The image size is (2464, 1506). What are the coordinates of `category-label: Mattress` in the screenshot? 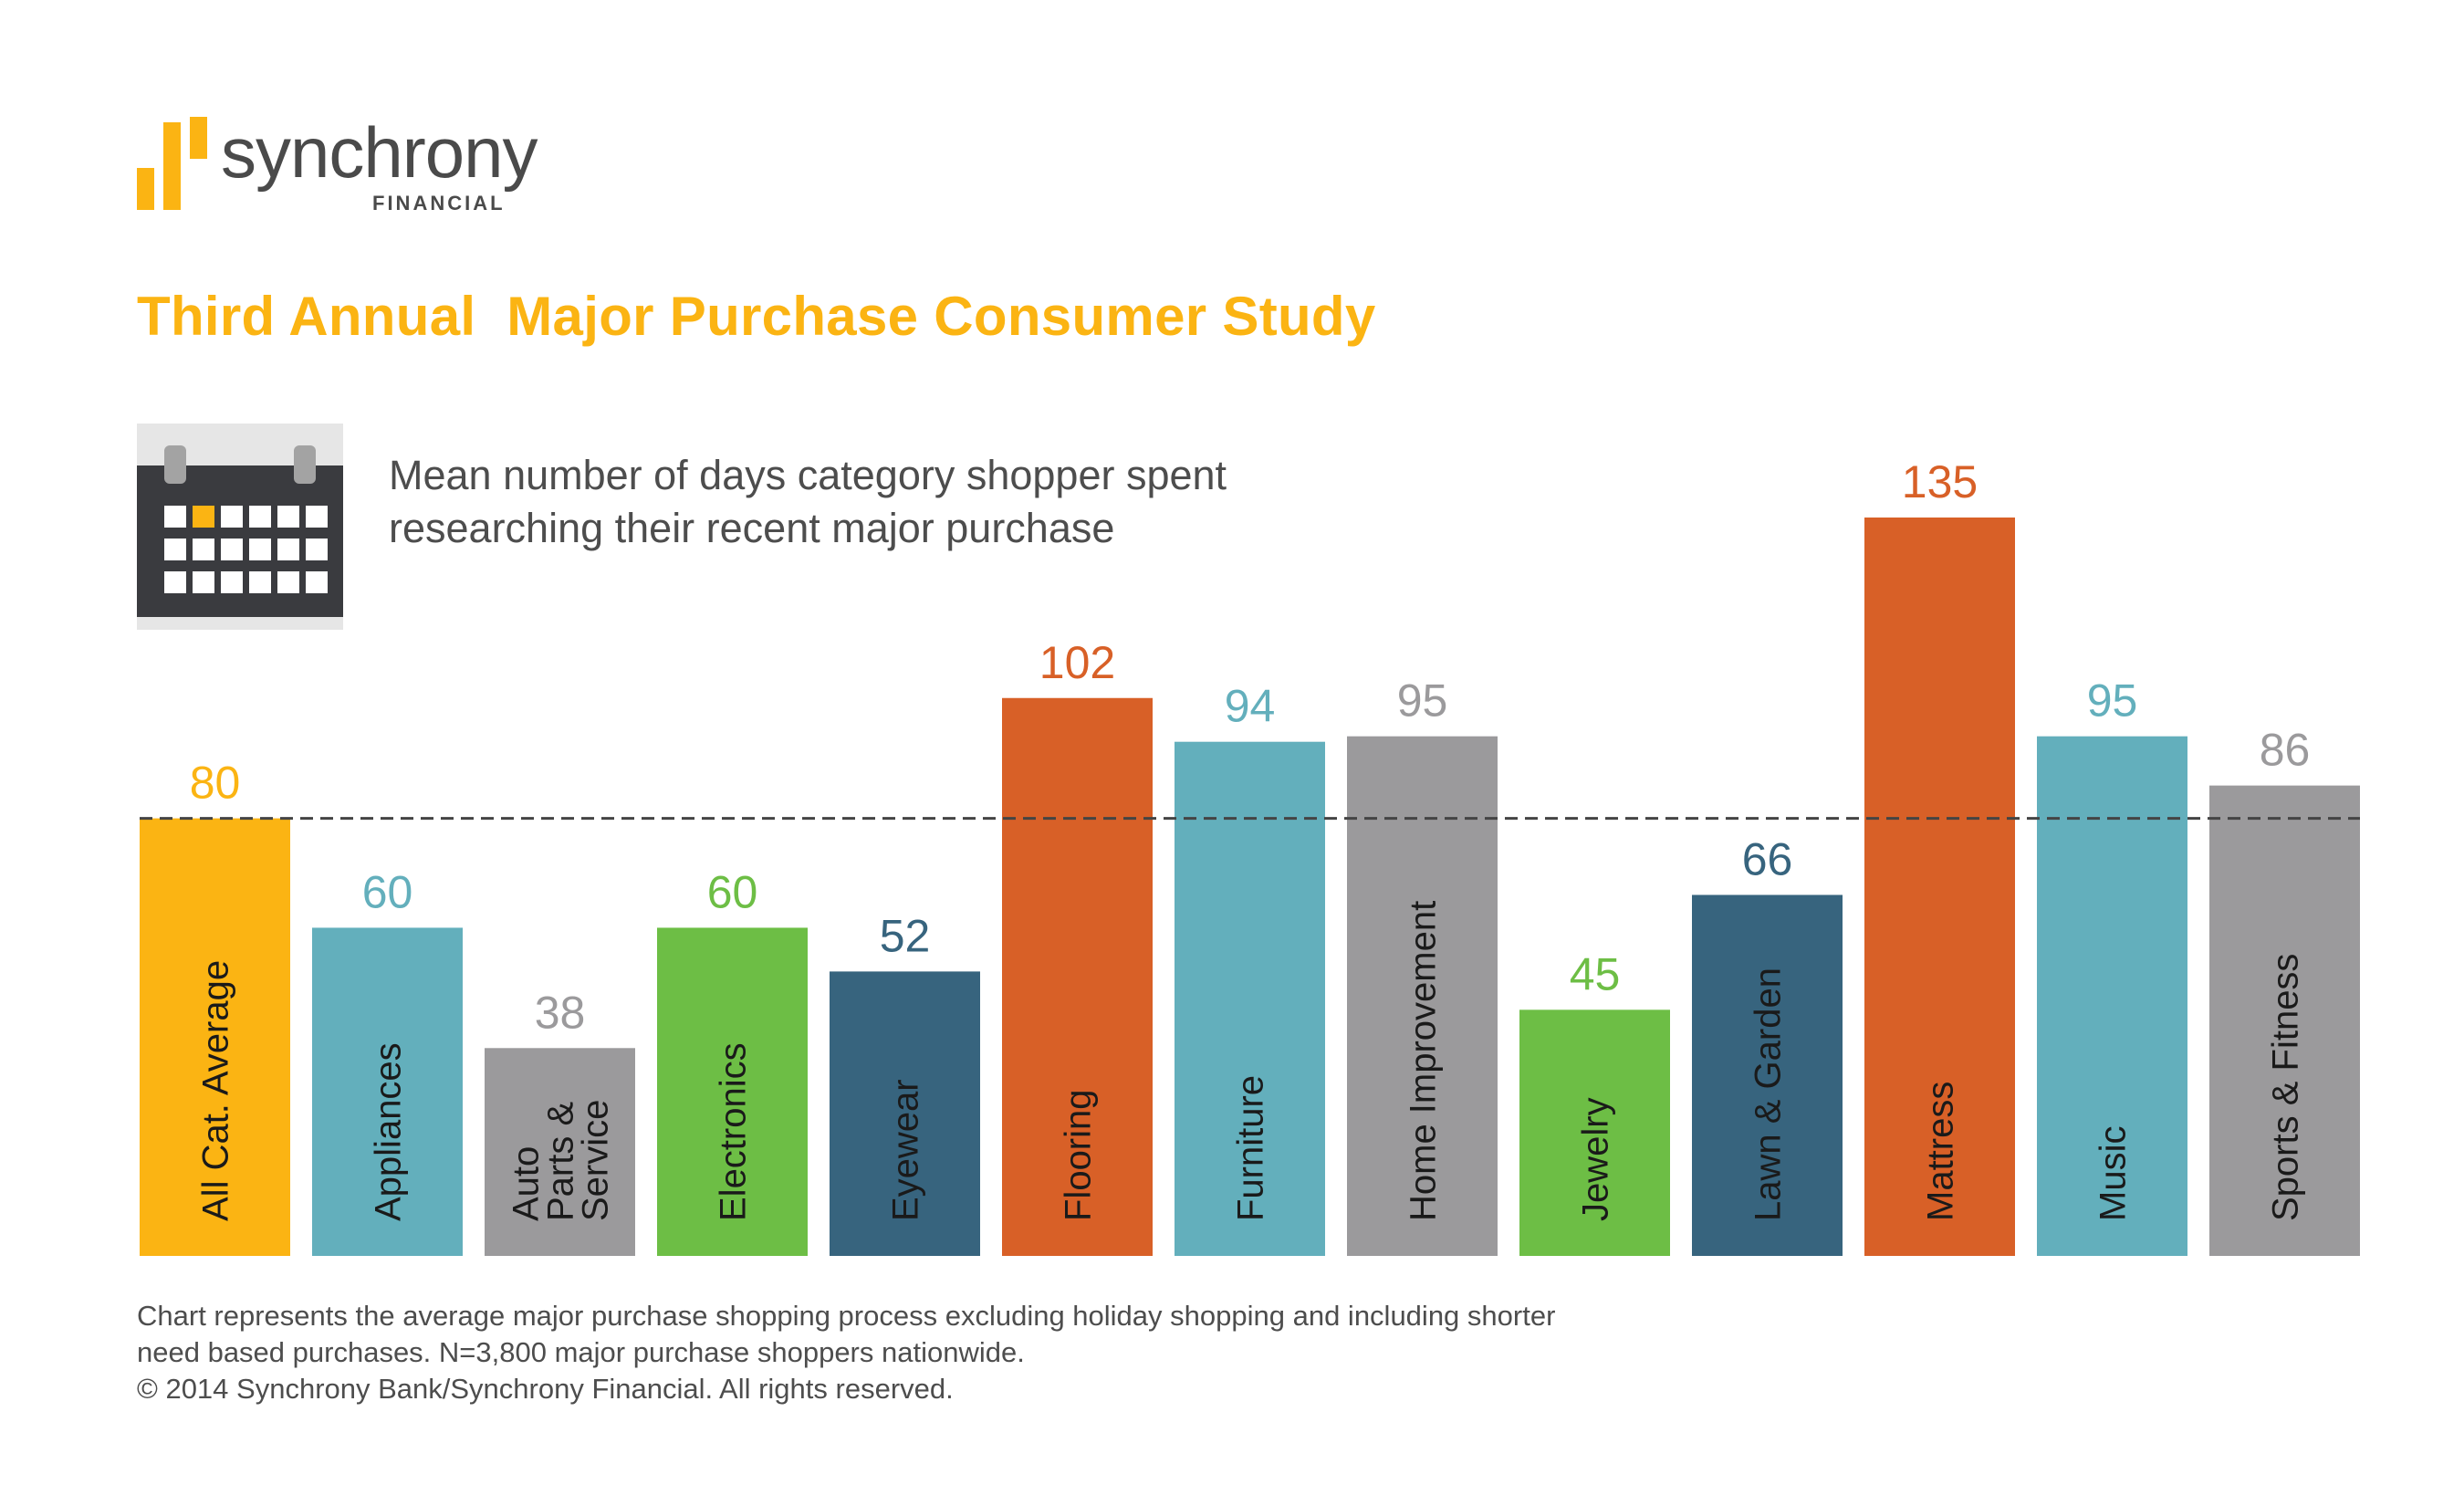 It's located at (1941, 1151).